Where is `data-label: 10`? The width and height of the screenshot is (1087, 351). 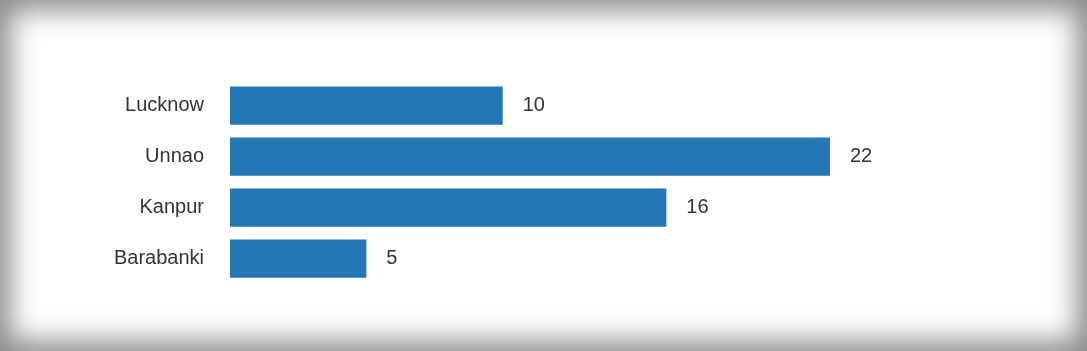 data-label: 10 is located at coordinates (533, 104).